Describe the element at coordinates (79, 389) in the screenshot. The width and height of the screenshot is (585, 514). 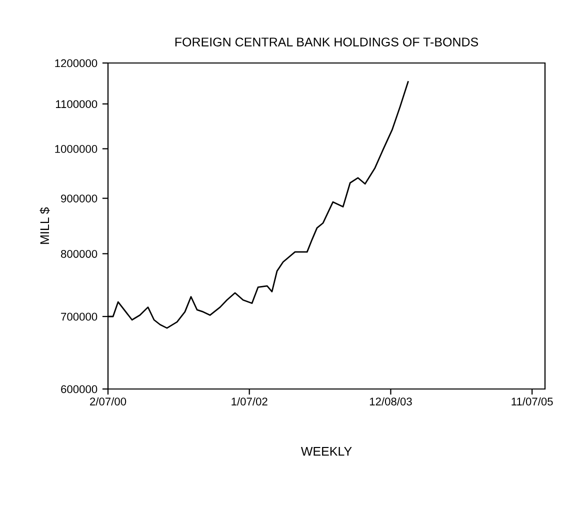
I see `y-tick-label: 600000` at that location.